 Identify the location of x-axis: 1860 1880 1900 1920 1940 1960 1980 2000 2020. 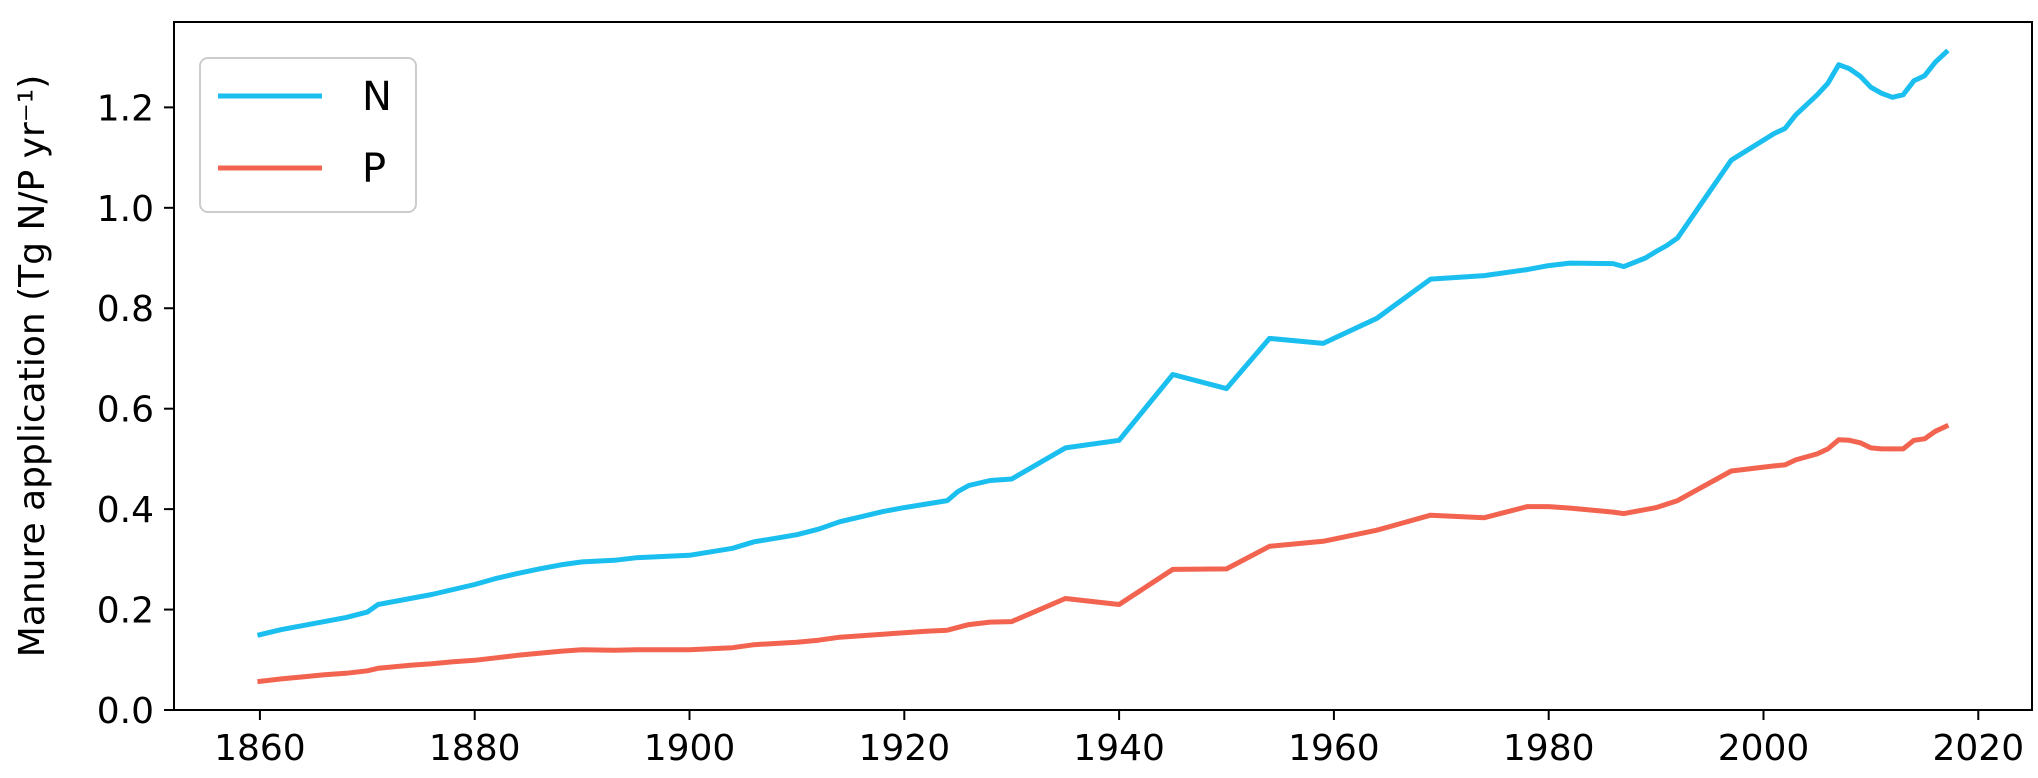
(1119, 739).